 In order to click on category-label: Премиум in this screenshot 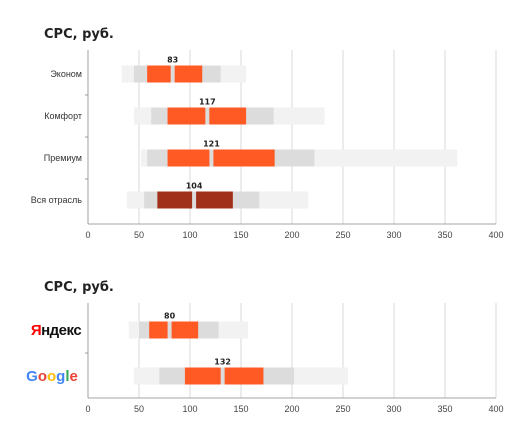, I will do `click(63, 158)`.